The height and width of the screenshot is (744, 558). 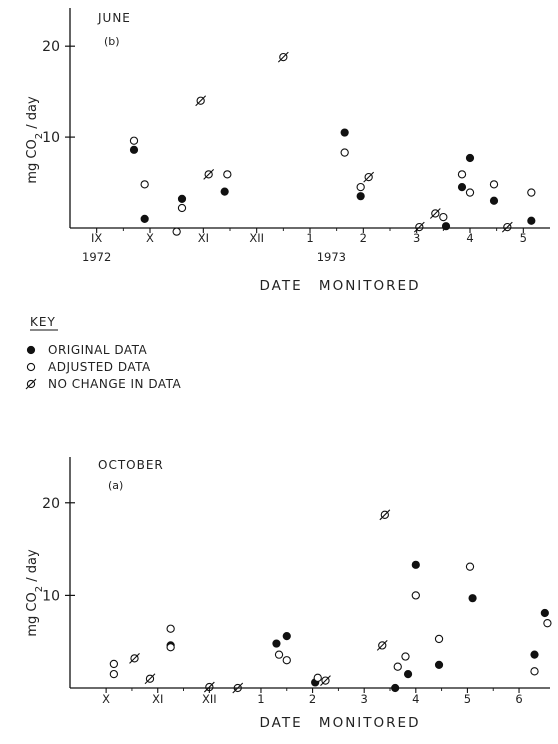 I want to click on legend-label: ADJUSTED DATA, so click(x=99, y=367).